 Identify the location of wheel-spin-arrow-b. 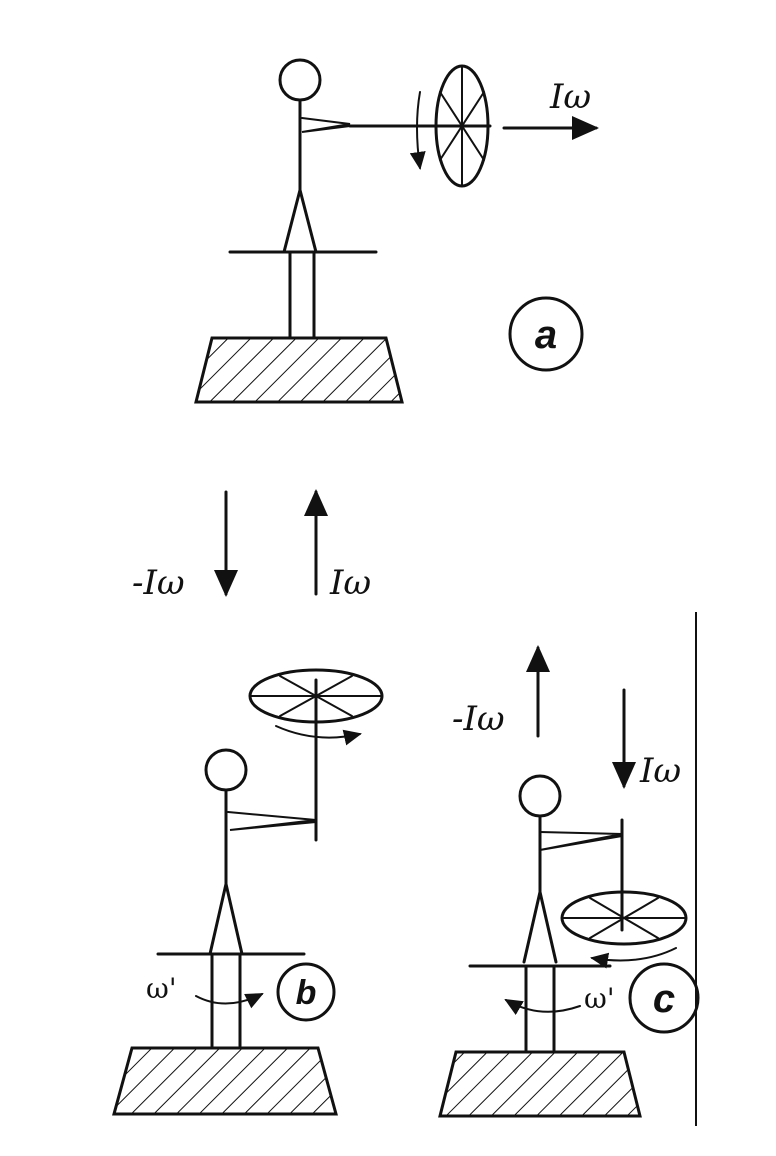
(318, 735).